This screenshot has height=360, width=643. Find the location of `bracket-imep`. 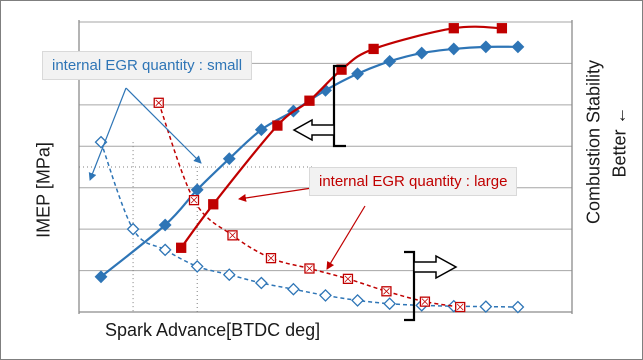

bracket-imep is located at coordinates (339, 106).